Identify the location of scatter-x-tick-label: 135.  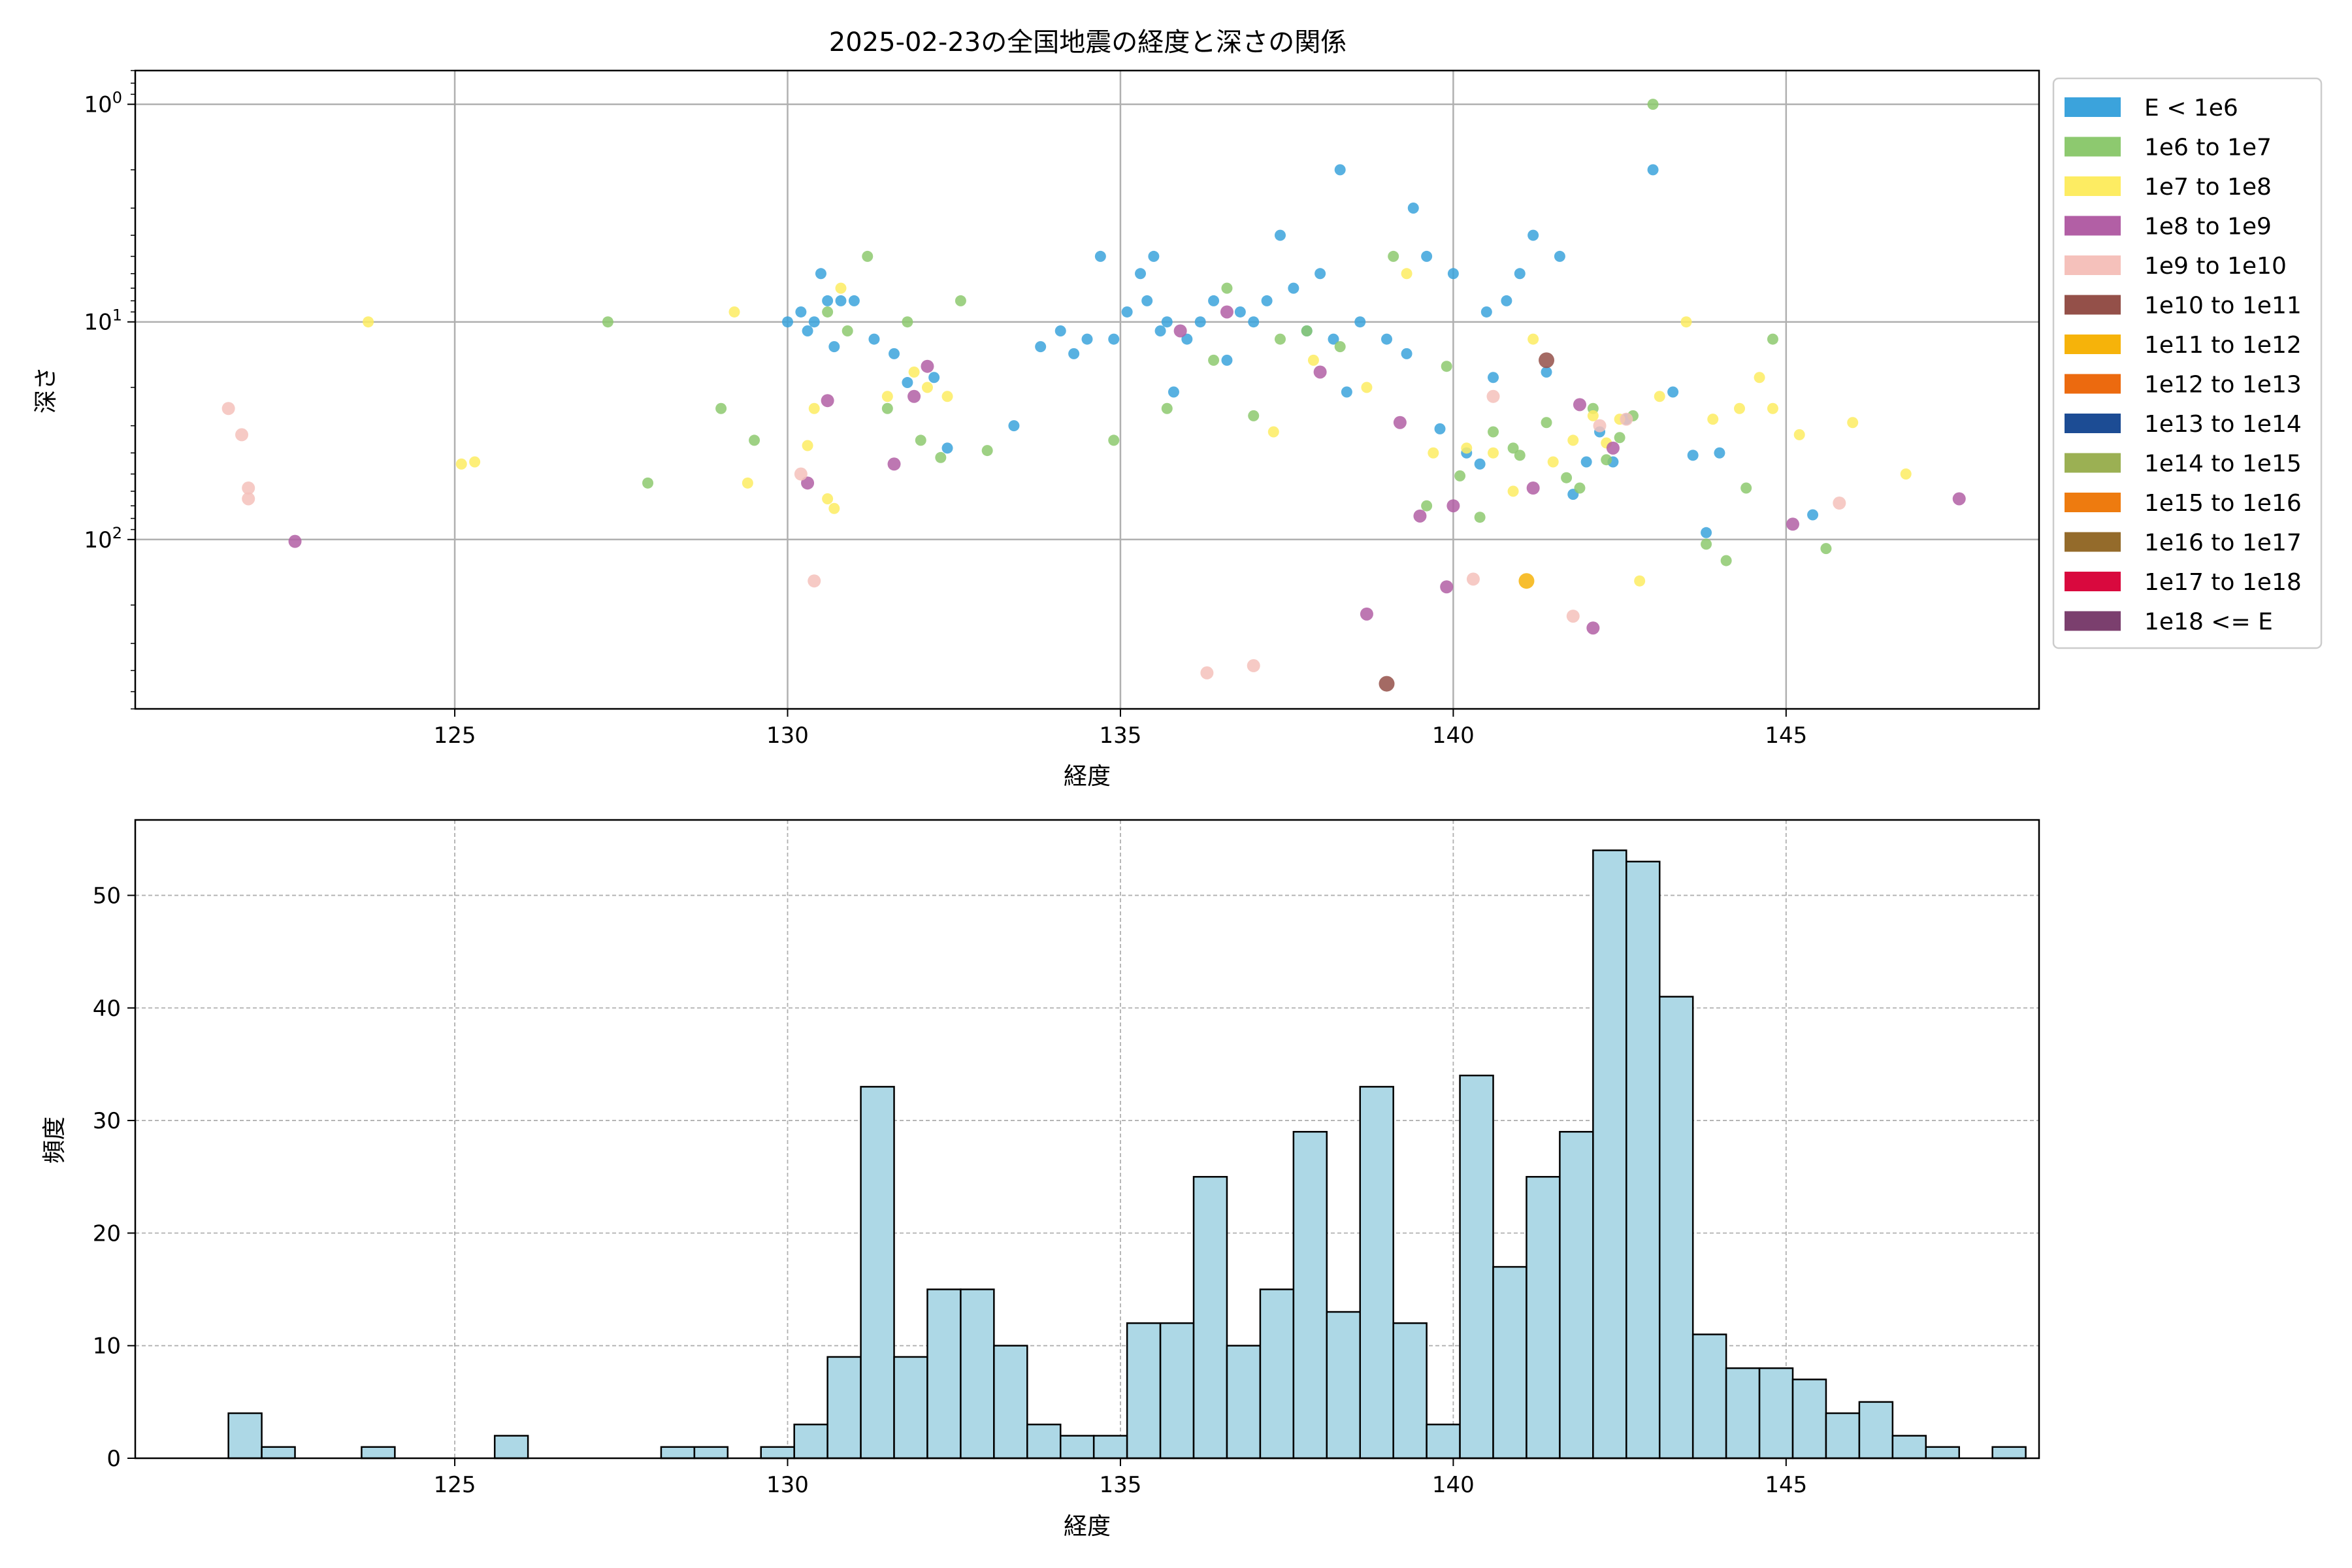
(1120, 736).